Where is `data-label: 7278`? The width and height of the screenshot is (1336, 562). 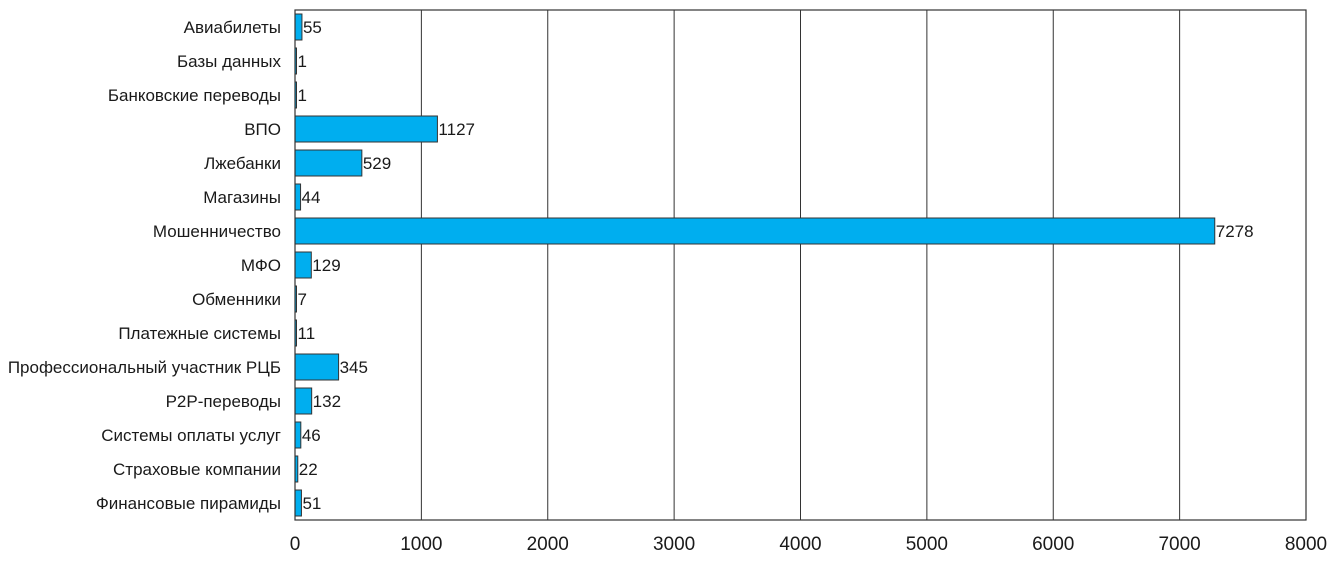
data-label: 7278 is located at coordinates (1235, 231).